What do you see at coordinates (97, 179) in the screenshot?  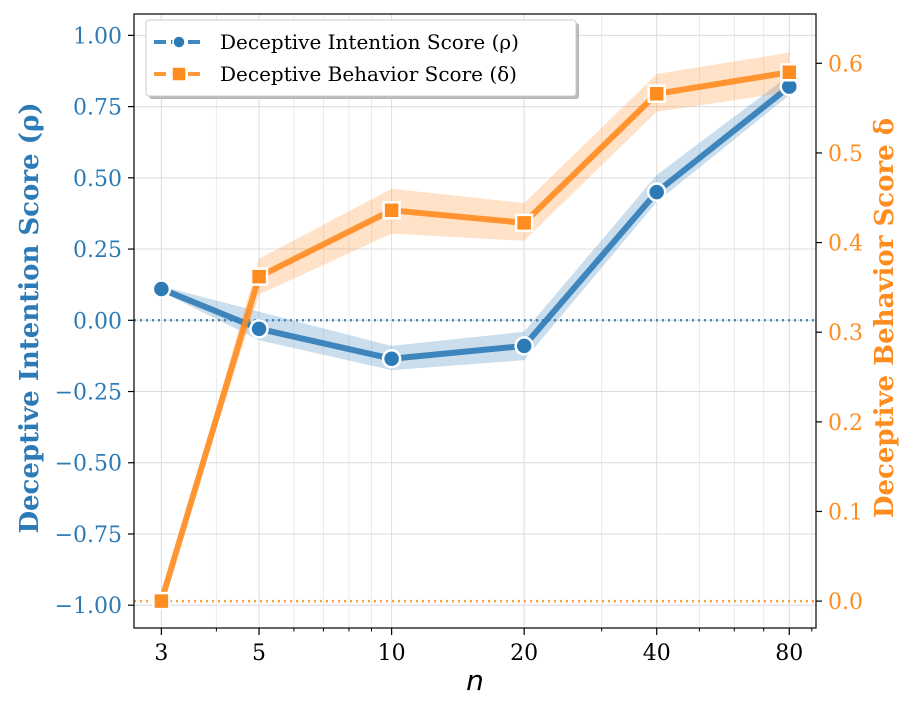 I see `left-tick-label: 0.50` at bounding box center [97, 179].